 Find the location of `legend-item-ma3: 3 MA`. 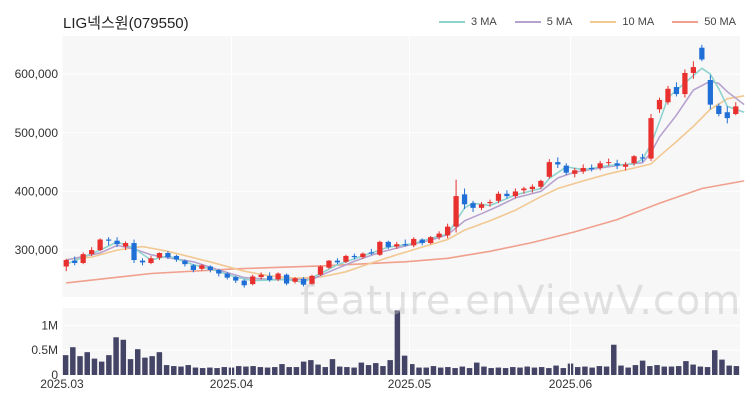

legend-item-ma3: 3 MA is located at coordinates (468, 22).